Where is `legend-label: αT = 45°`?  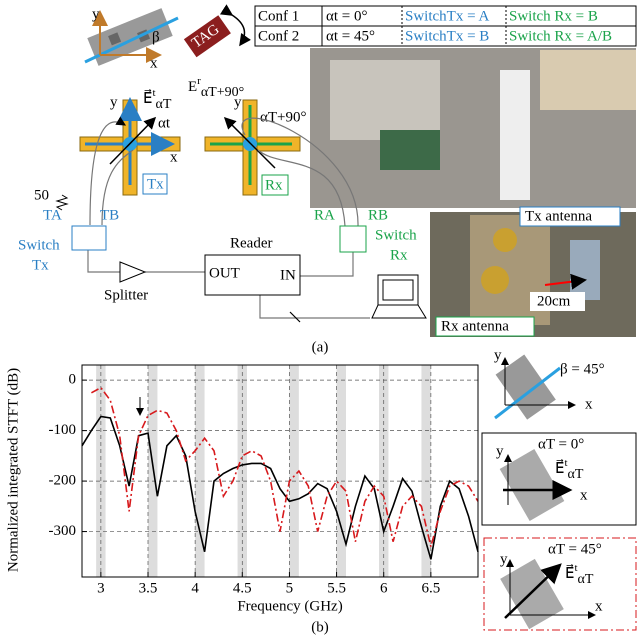 legend-label: αT = 45° is located at coordinates (575, 549).